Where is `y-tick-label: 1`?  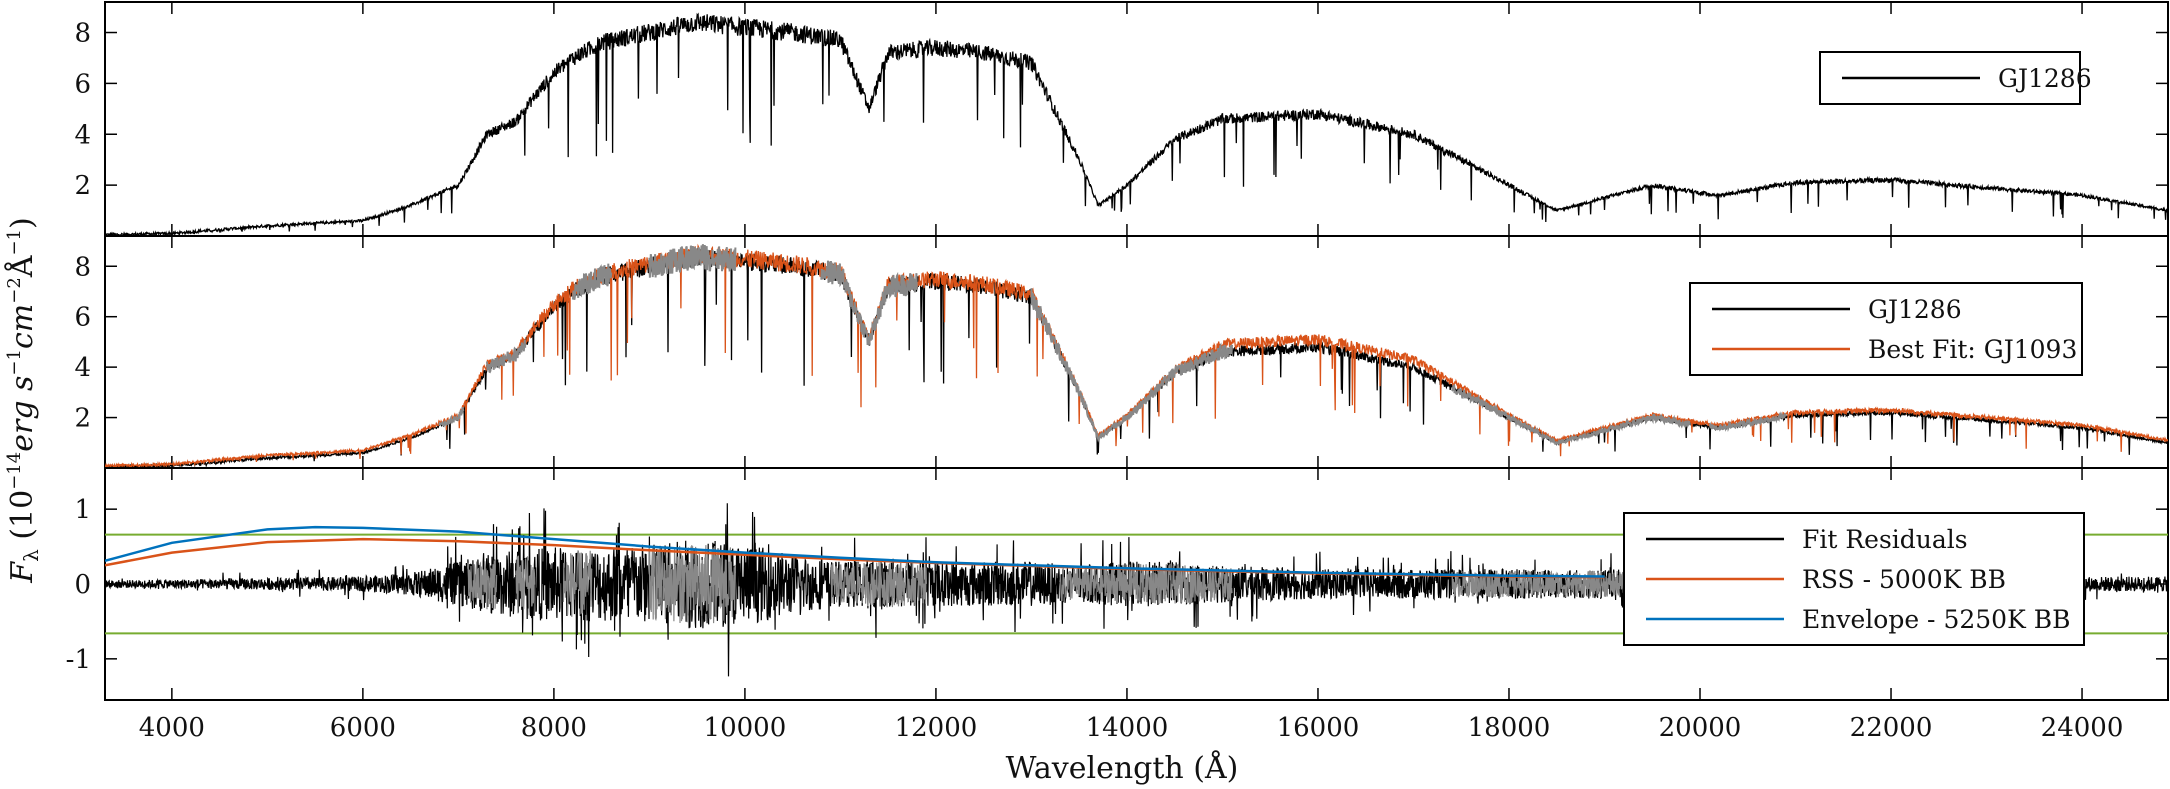
y-tick-label: 1 is located at coordinates (82, 510).